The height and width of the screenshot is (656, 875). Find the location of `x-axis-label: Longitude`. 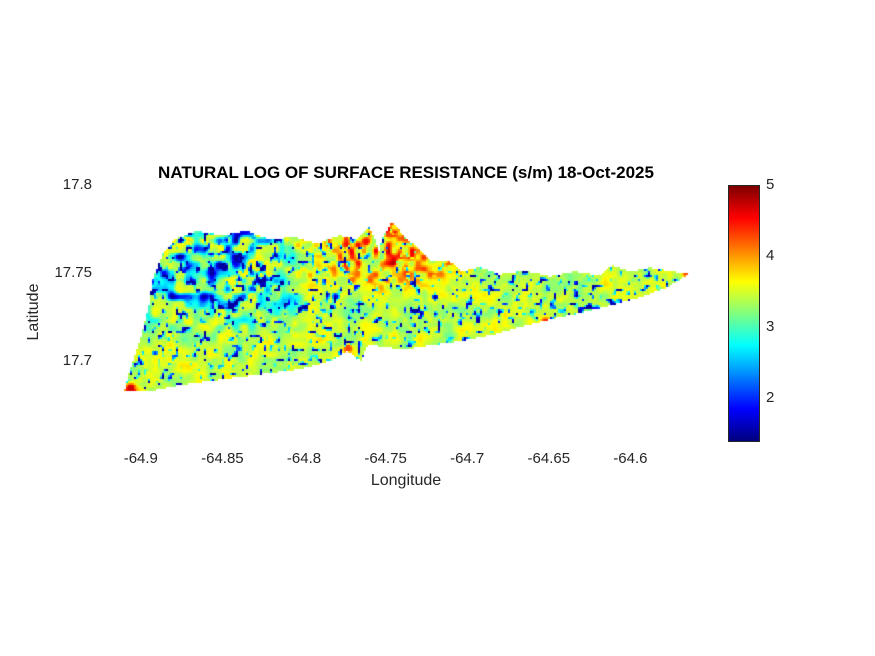

x-axis-label: Longitude is located at coordinates (406, 480).